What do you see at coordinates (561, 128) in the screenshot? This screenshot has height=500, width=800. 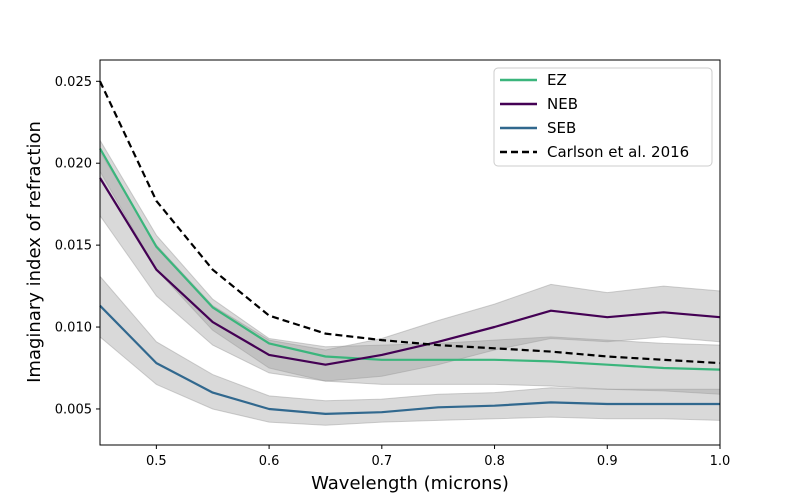 I see `legend-label-seb: SEB` at bounding box center [561, 128].